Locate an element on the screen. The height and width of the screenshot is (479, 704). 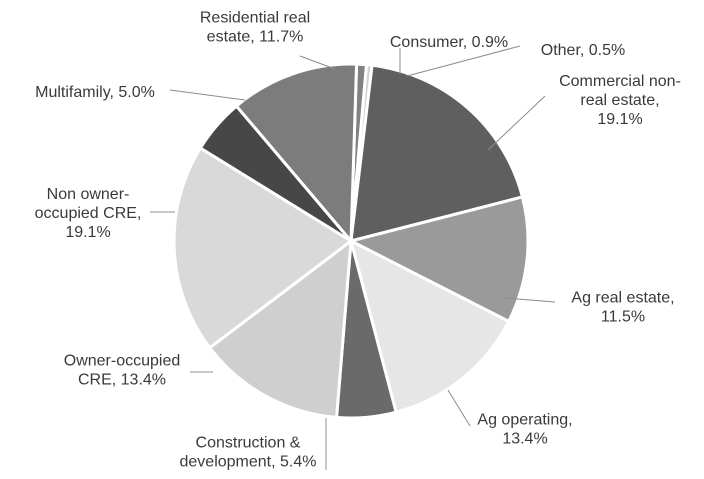
data-label-7: Non owner-occupied CRE, 19.1% is located at coordinates (88, 213).